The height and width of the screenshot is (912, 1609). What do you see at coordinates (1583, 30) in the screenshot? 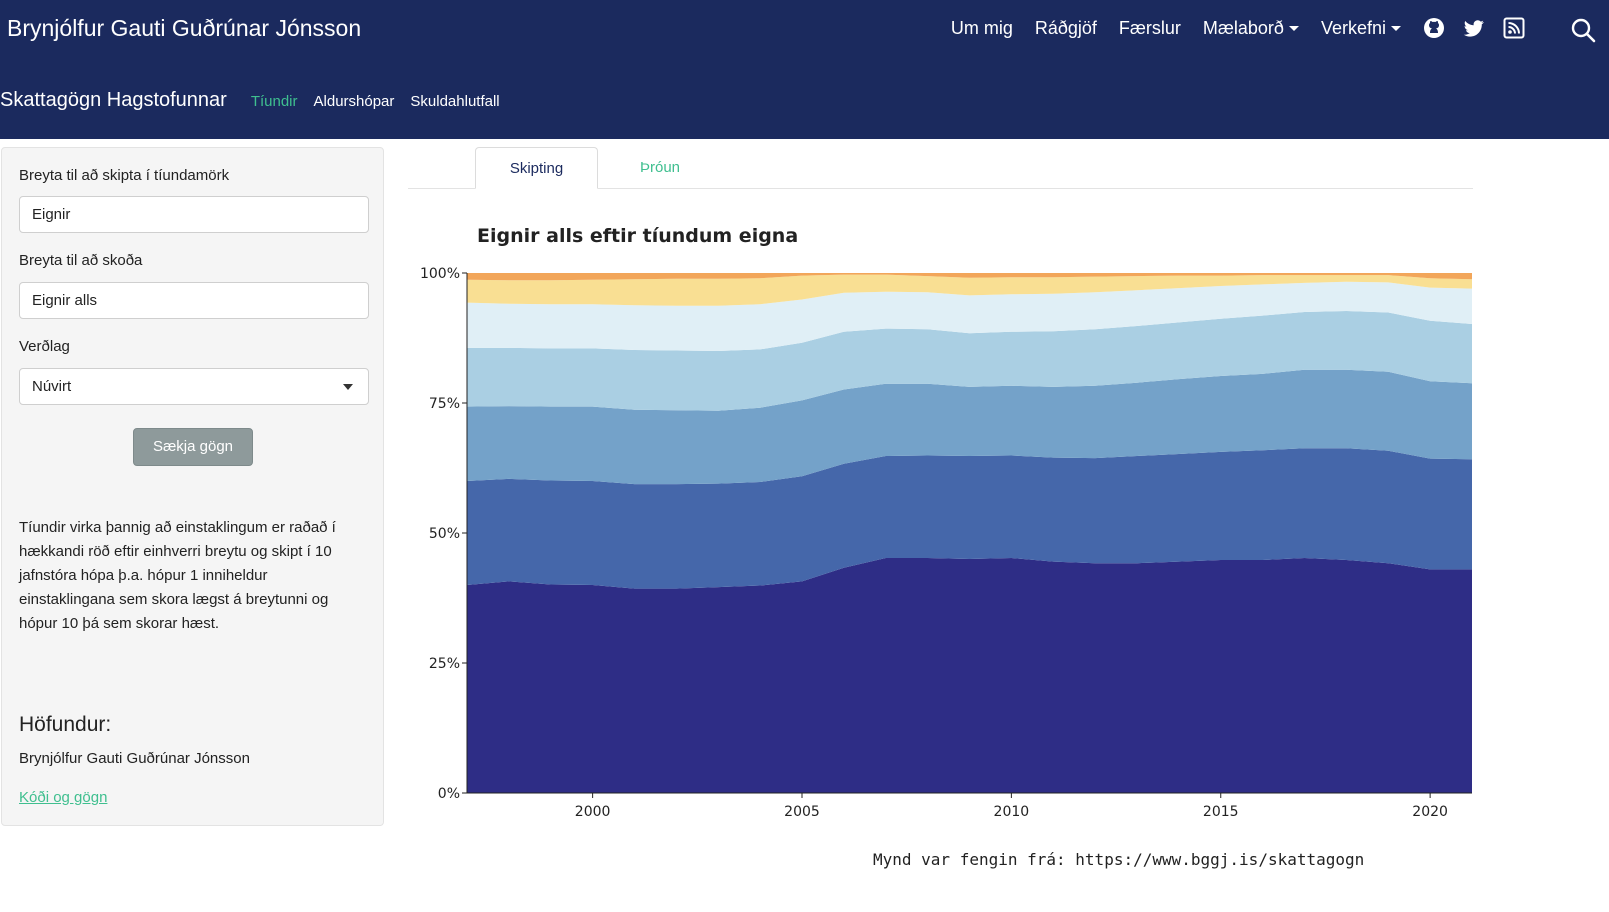
I see `search-icon` at bounding box center [1583, 30].